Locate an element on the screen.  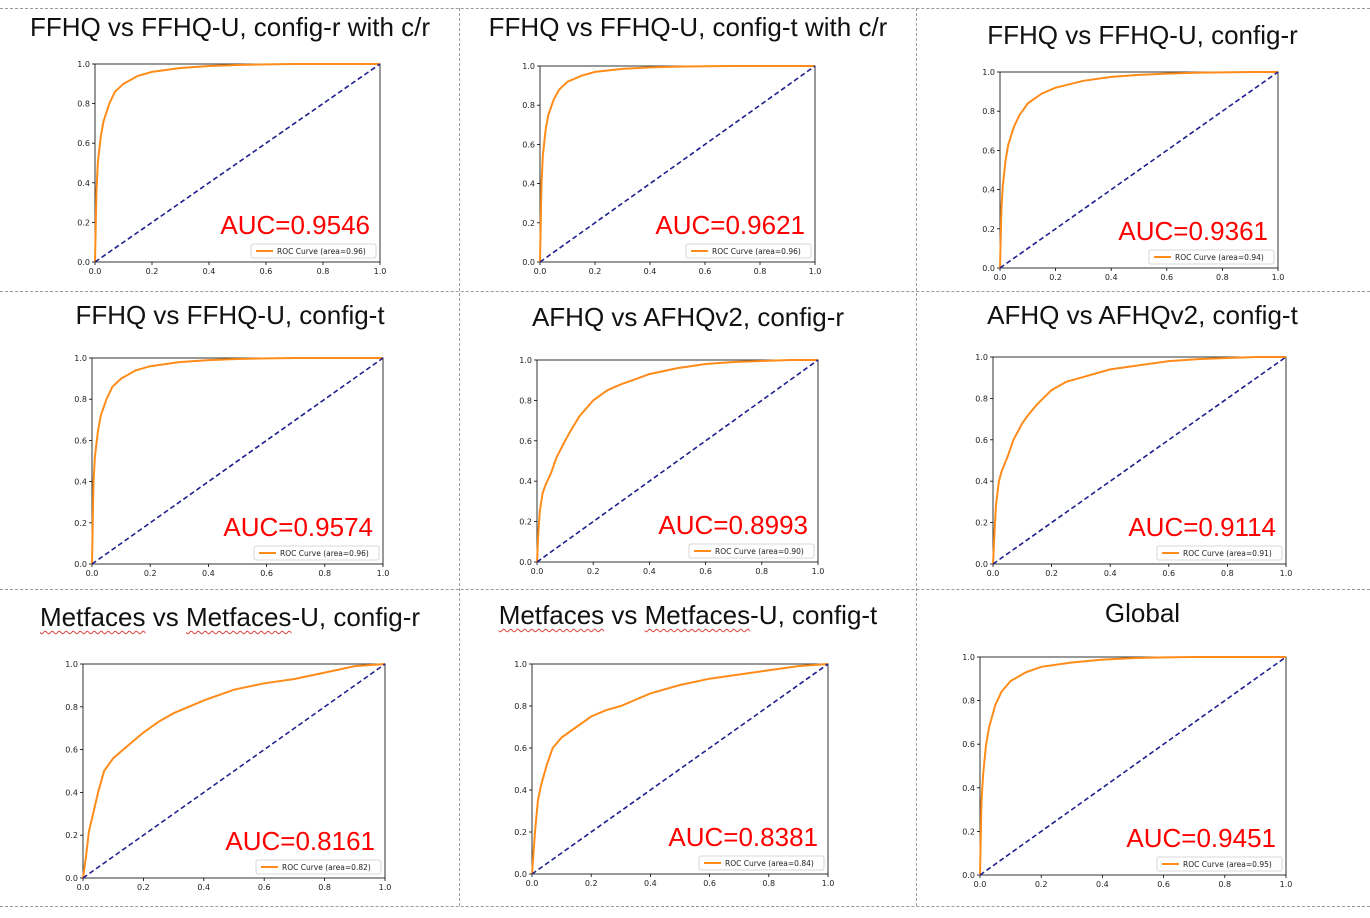
grid-separator-row2 is located at coordinates (685, 589).